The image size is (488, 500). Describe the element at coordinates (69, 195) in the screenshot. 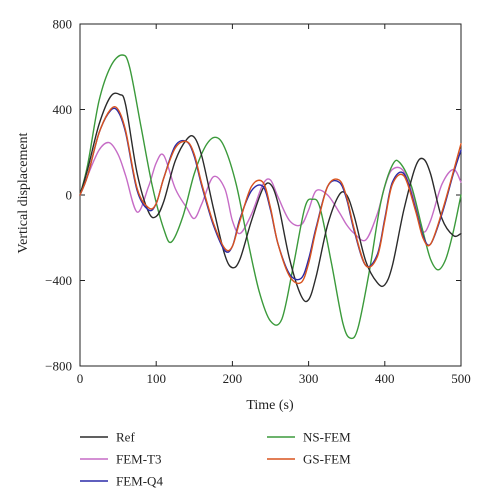

I see `y-tick-label: 0` at that location.